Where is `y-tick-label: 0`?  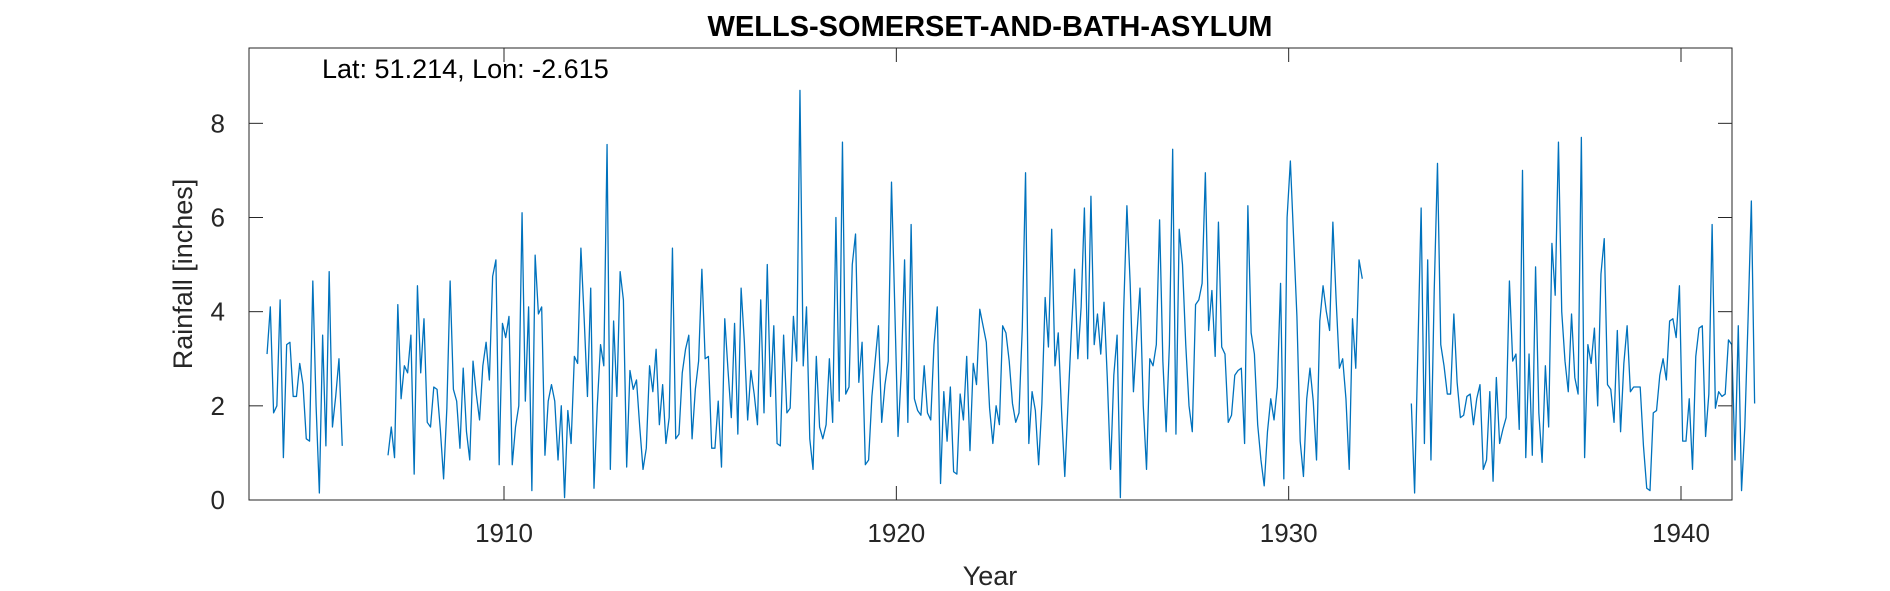
y-tick-label: 0 is located at coordinates (218, 500).